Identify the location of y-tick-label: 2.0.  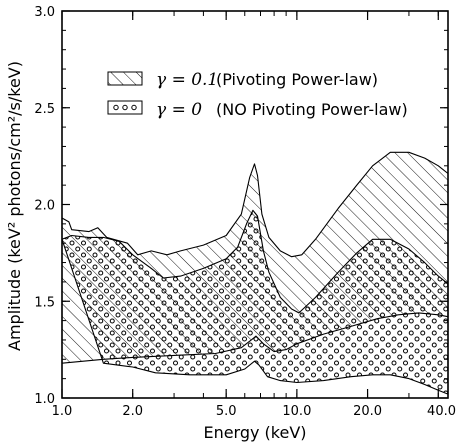
(44, 206).